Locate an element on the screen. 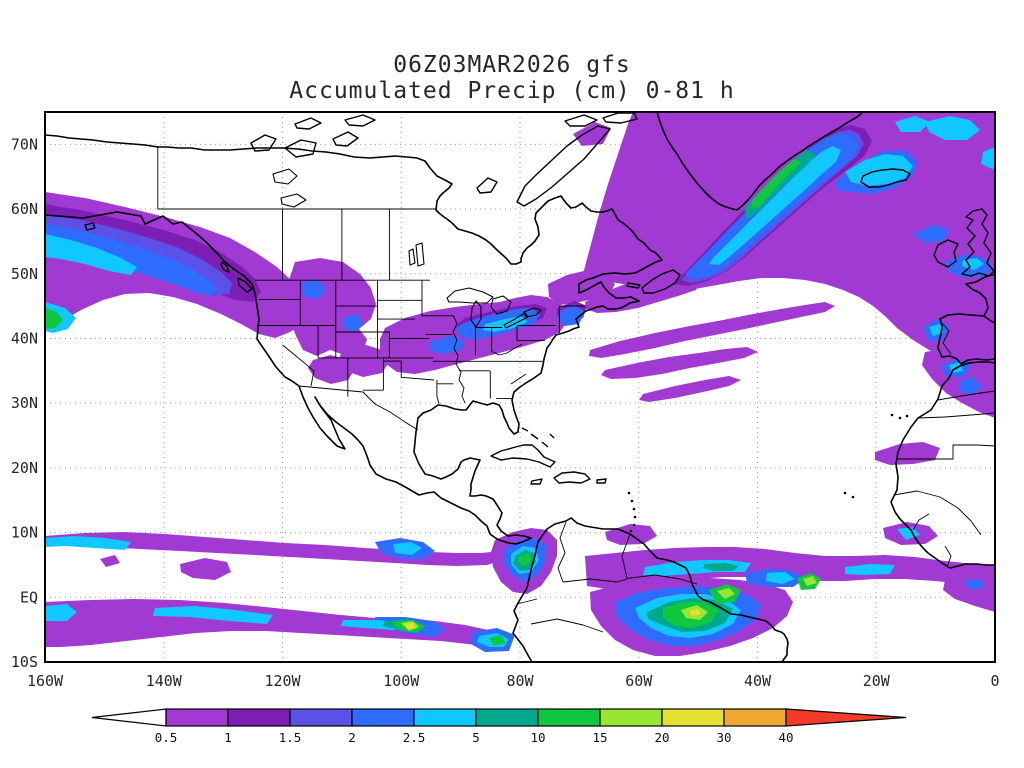 The image size is (1024, 768). colorbar-level-label: 15 is located at coordinates (599, 737).